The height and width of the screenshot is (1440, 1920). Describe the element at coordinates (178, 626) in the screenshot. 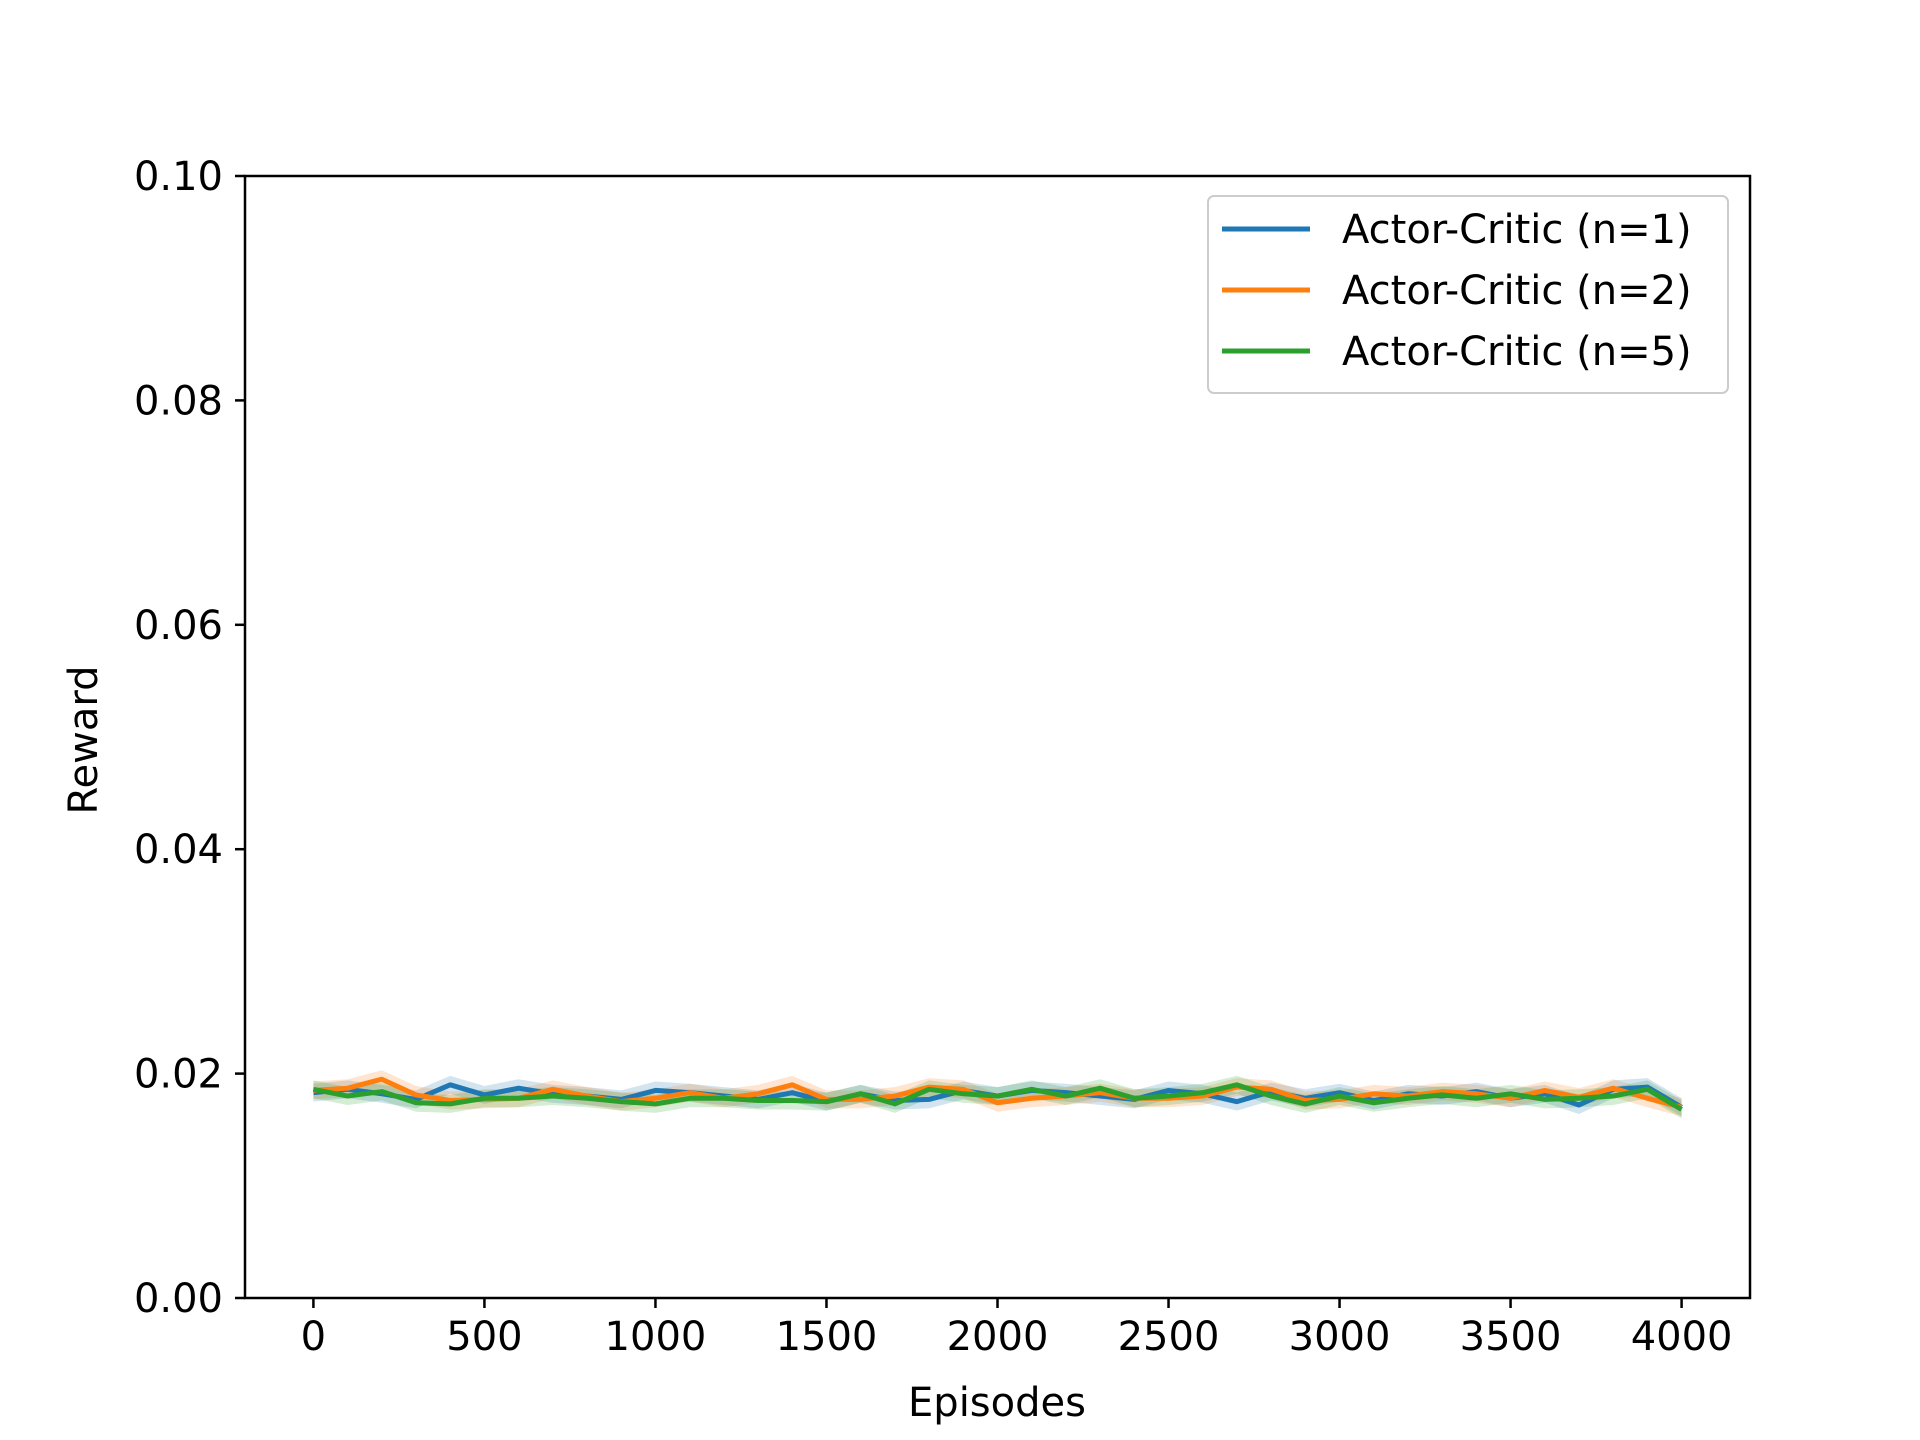

I see `y-tick-label: 0.06` at that location.